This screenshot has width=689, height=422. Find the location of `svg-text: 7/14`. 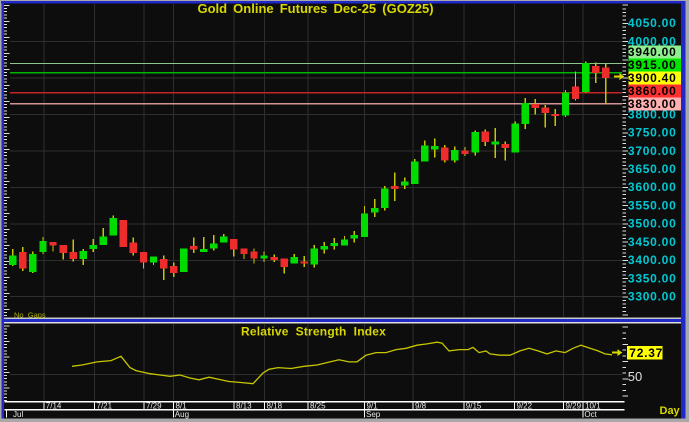

svg-text: 7/14 is located at coordinates (54, 405).